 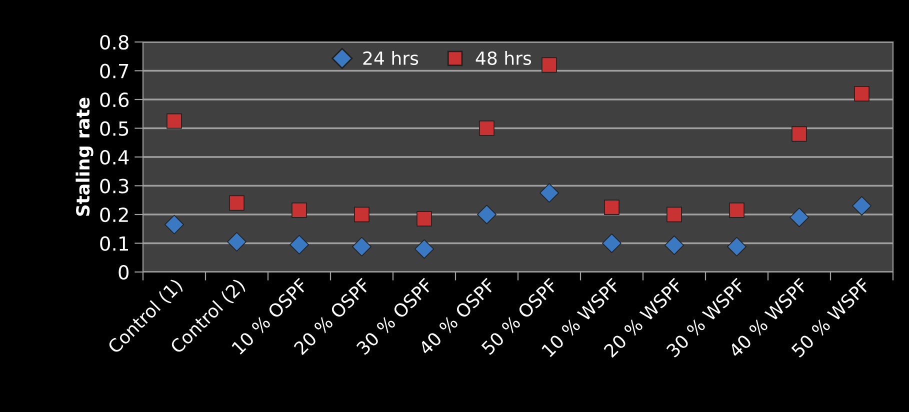 I want to click on y-tick-label: 0.6, so click(x=114, y=100).